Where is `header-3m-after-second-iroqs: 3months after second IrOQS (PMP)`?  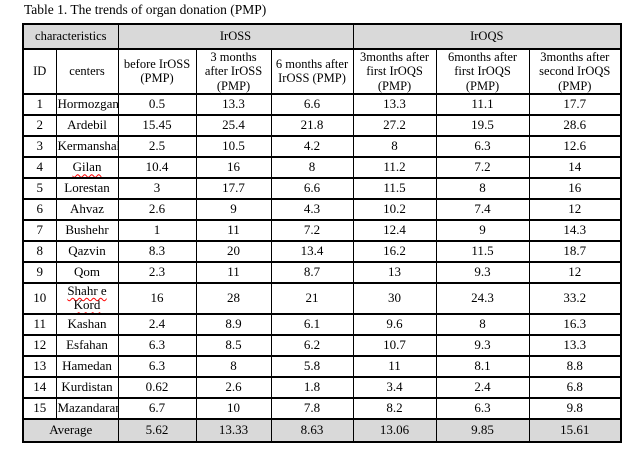 header-3m-after-second-iroqs: 3months after second IrOQS (PMP) is located at coordinates (575, 71).